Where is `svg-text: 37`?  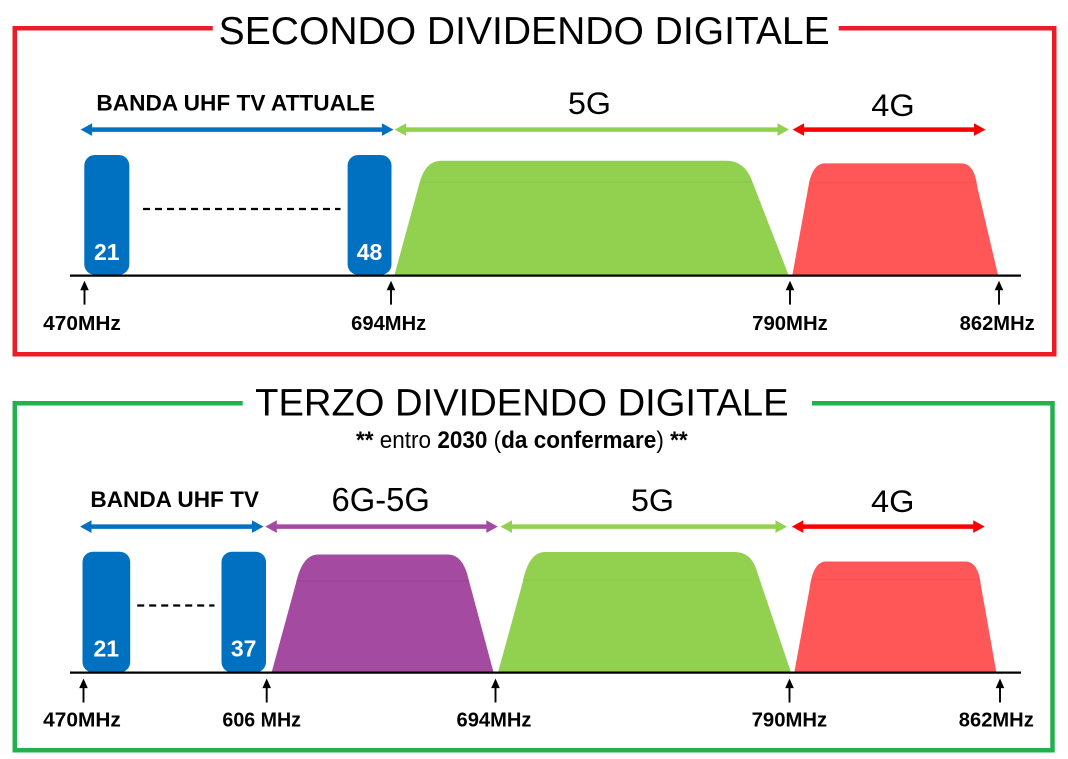 svg-text: 37 is located at coordinates (244, 649).